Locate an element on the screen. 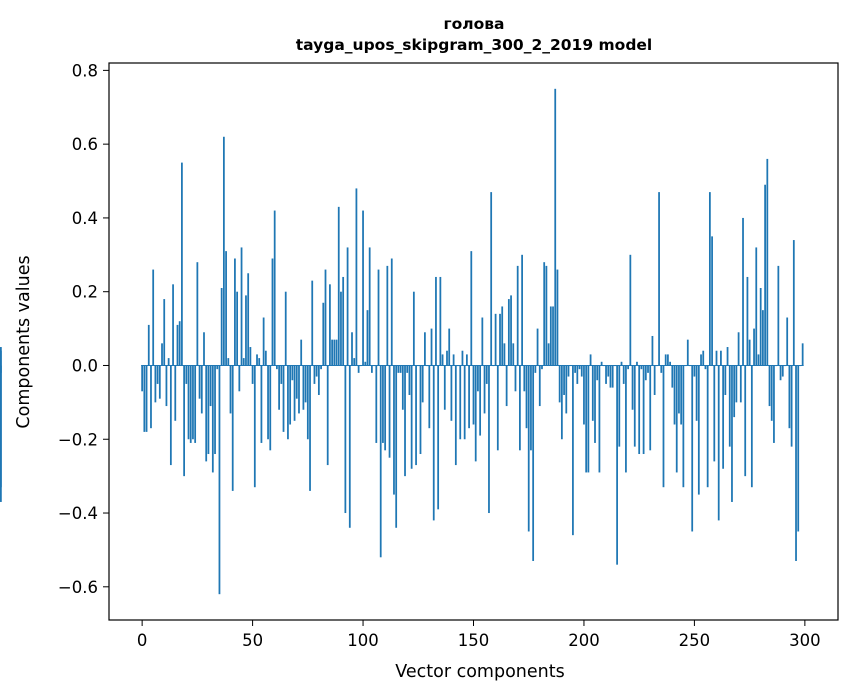  x-tick-label: 50 is located at coordinates (252, 640).